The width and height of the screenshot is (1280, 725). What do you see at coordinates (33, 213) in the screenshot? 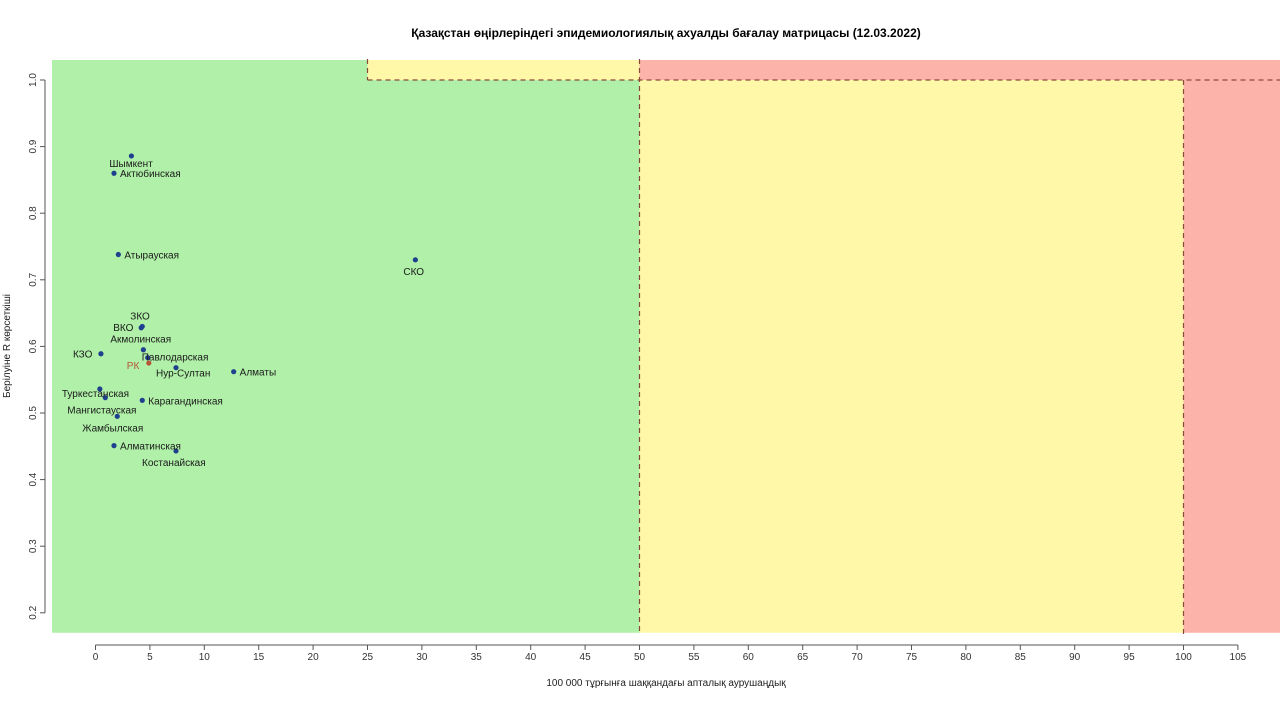
I see `y-tick-label: 0.8` at bounding box center [33, 213].